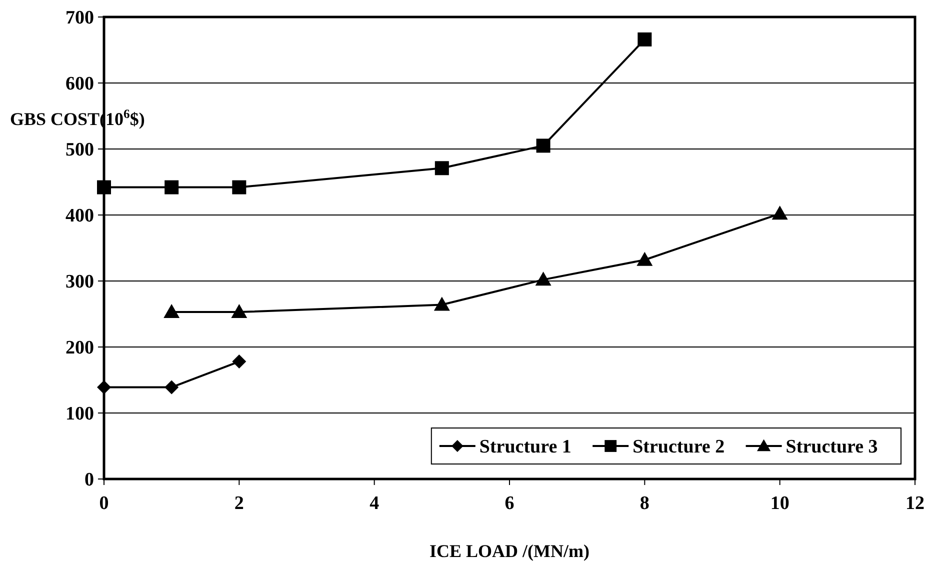  I want to click on x-tick-label: 0, so click(104, 503).